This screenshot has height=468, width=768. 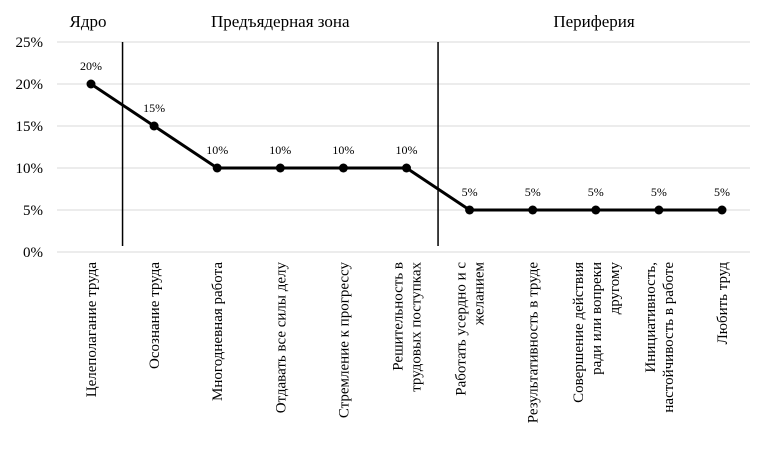 I want to click on x-category-label-line: Любить труд, so click(x=723, y=303).